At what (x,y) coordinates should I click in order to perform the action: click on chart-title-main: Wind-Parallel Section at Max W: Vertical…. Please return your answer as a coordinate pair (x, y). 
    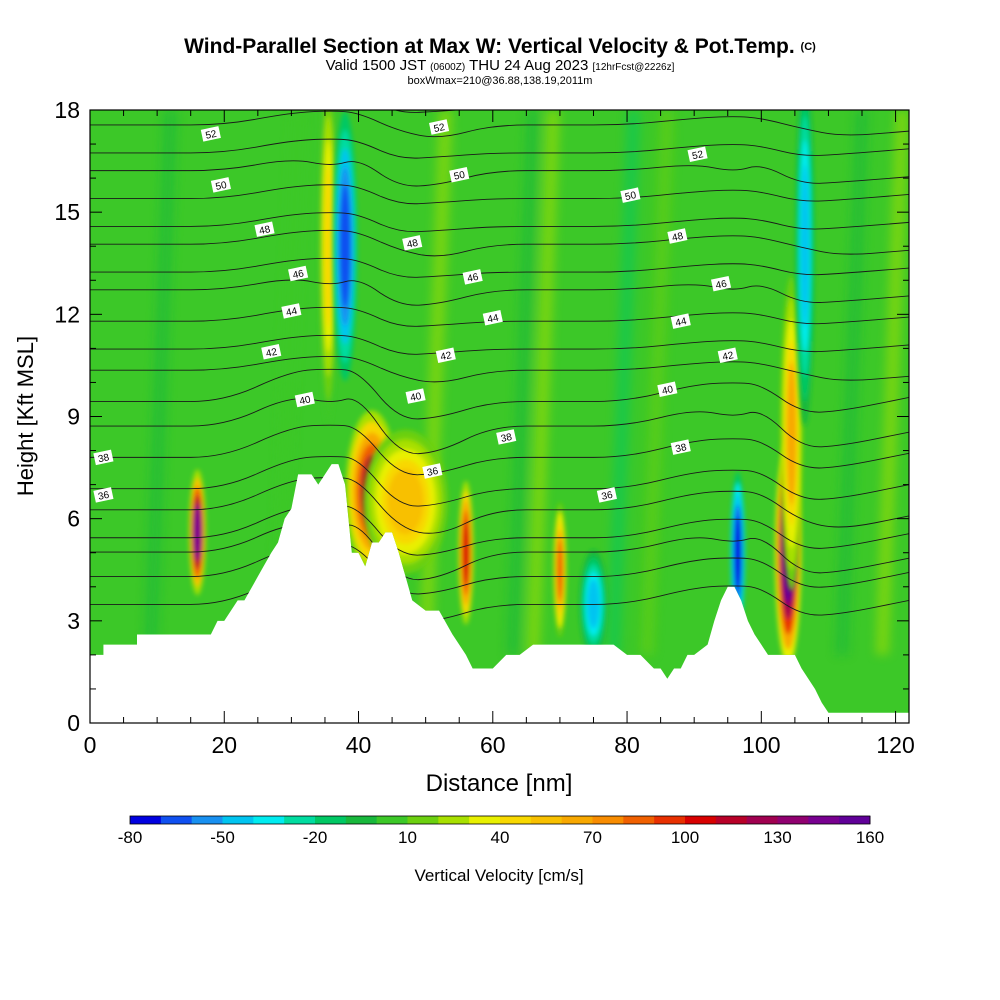
    Looking at the image, I should click on (489, 46).